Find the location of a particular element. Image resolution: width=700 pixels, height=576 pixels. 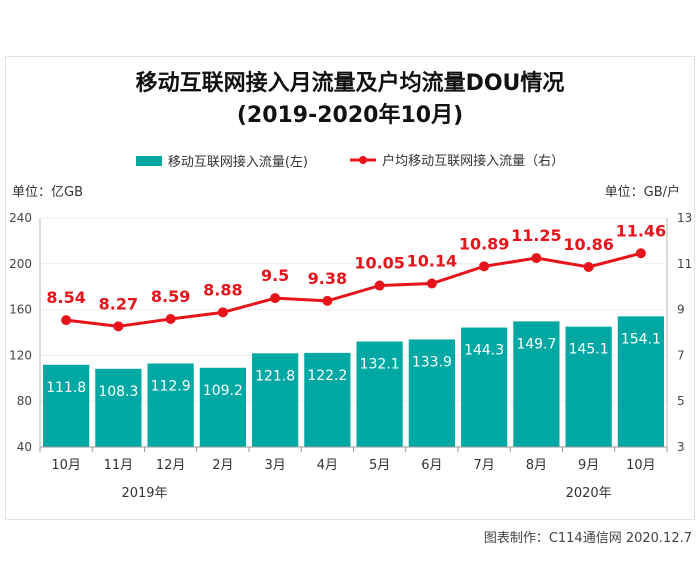

left-tick-label: 120 is located at coordinates (20, 355).